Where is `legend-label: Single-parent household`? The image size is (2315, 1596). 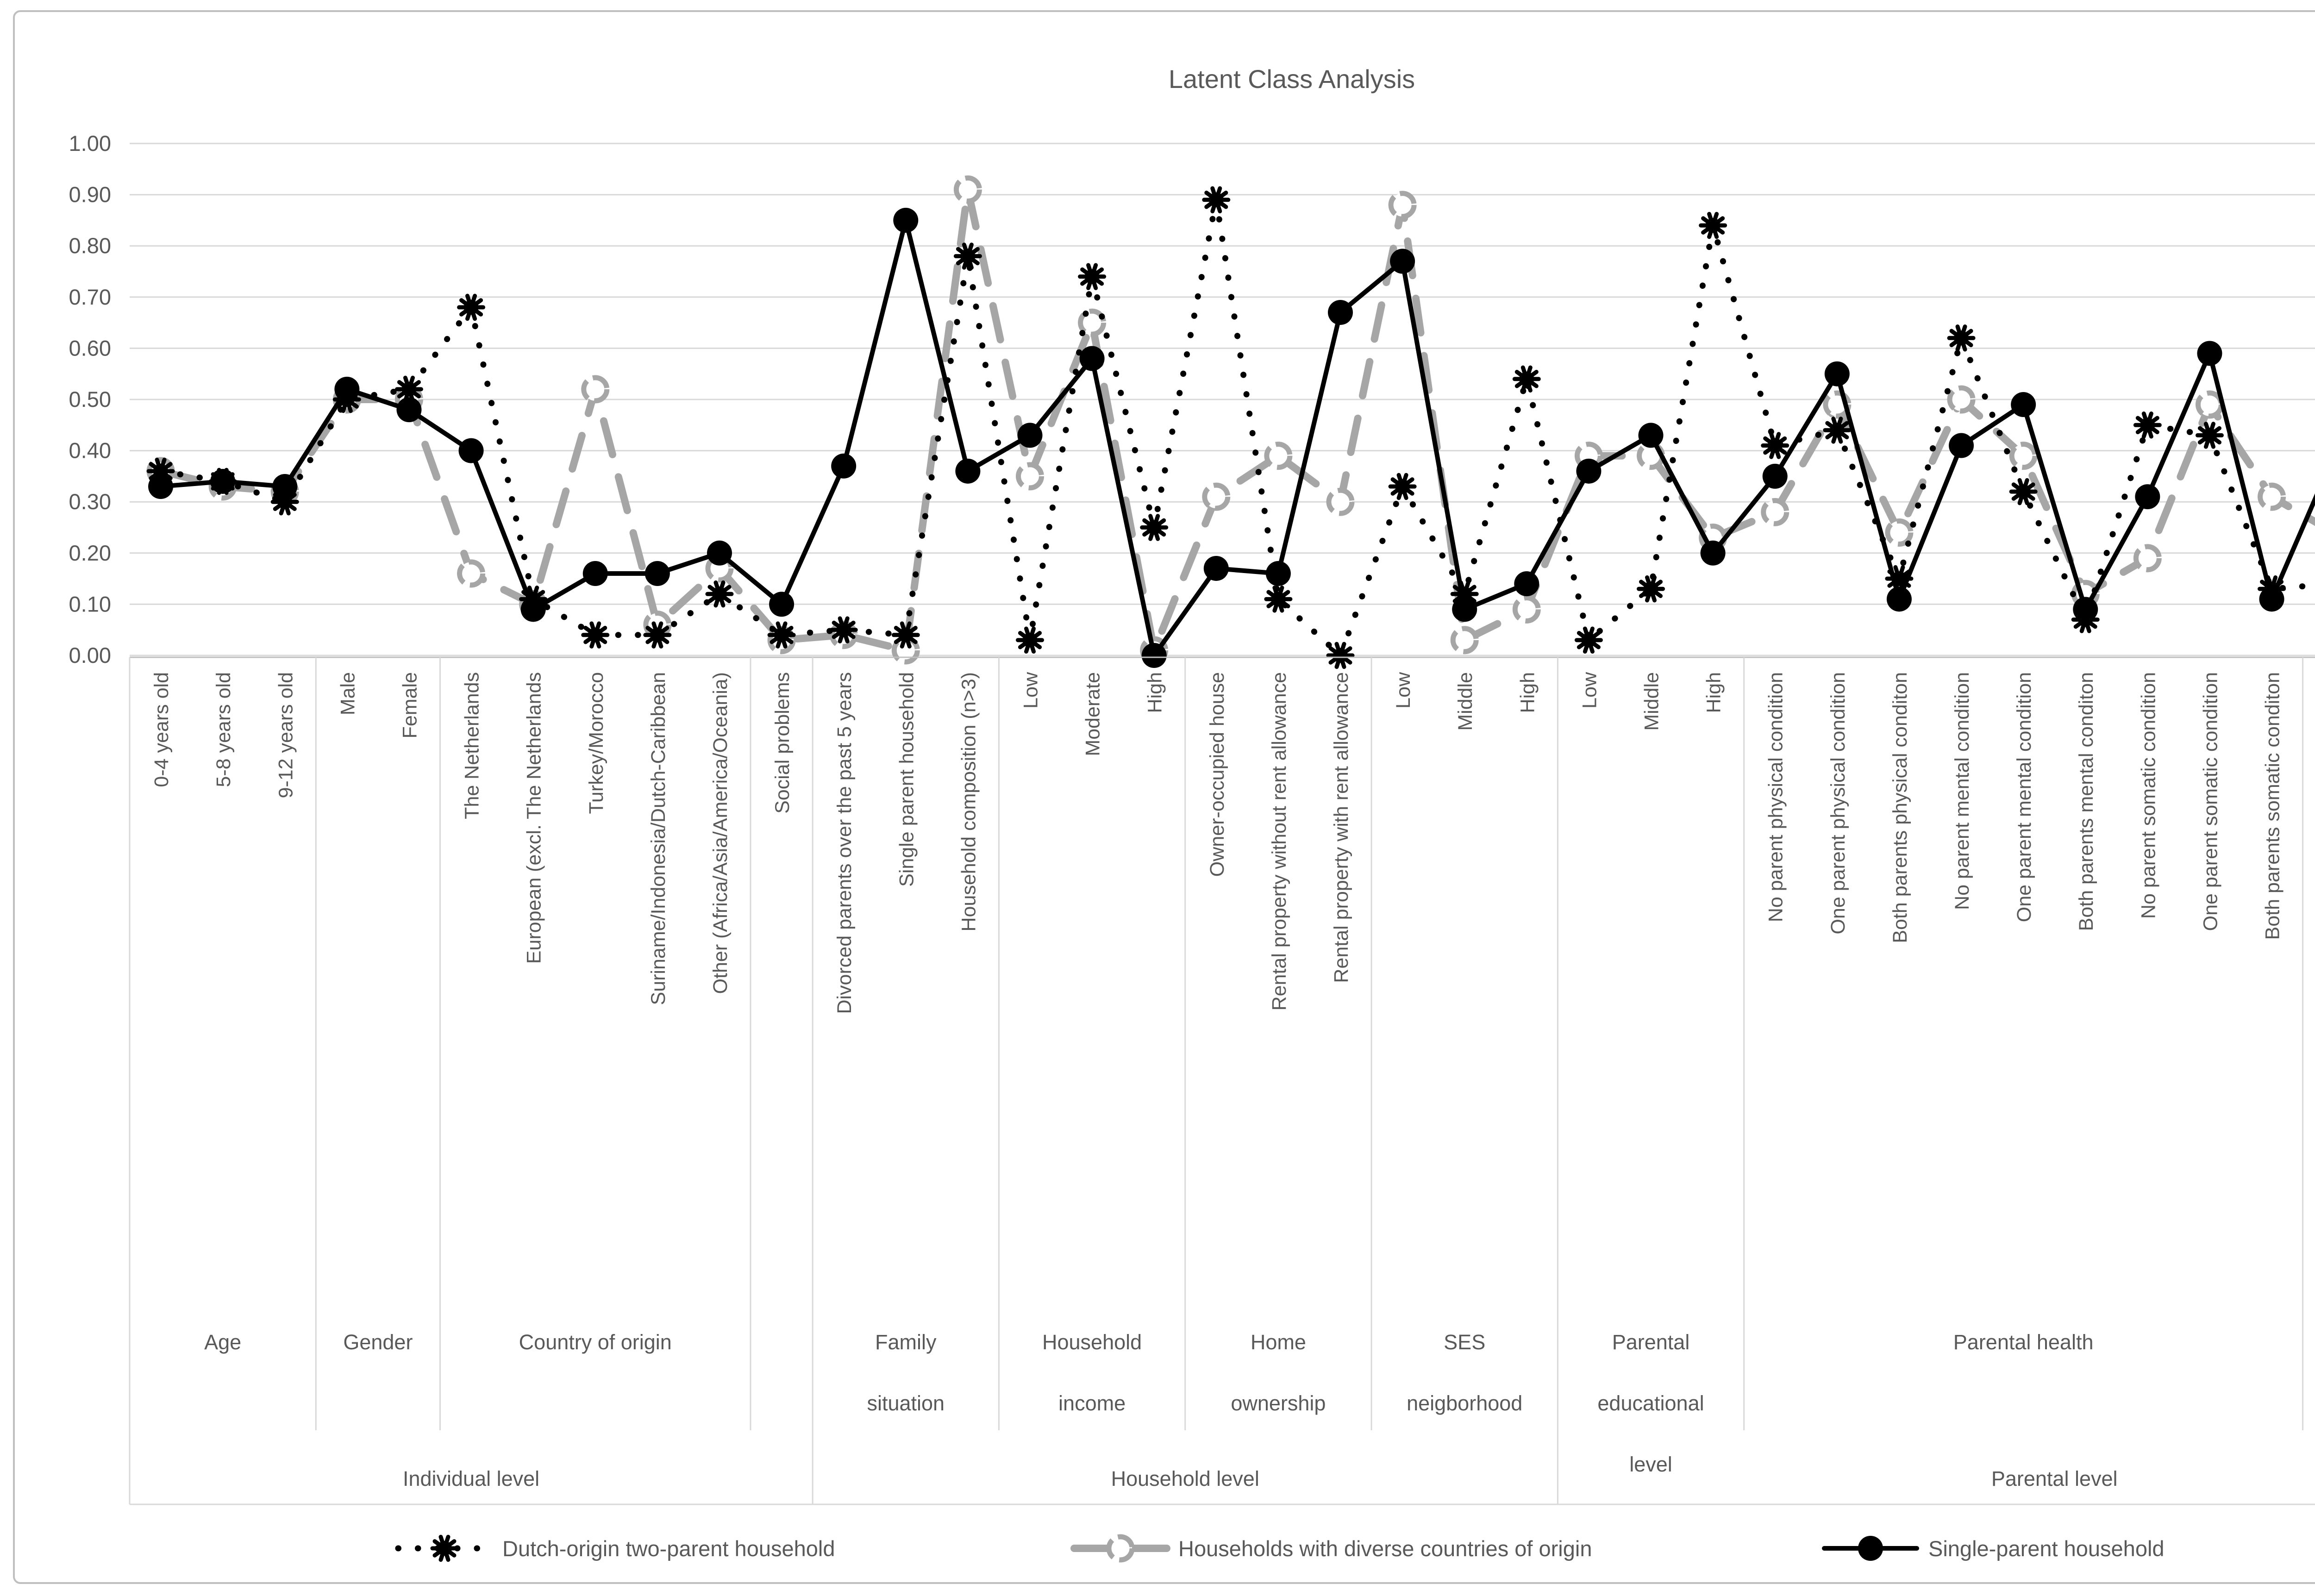
legend-label: Single-parent household is located at coordinates (2046, 1548).